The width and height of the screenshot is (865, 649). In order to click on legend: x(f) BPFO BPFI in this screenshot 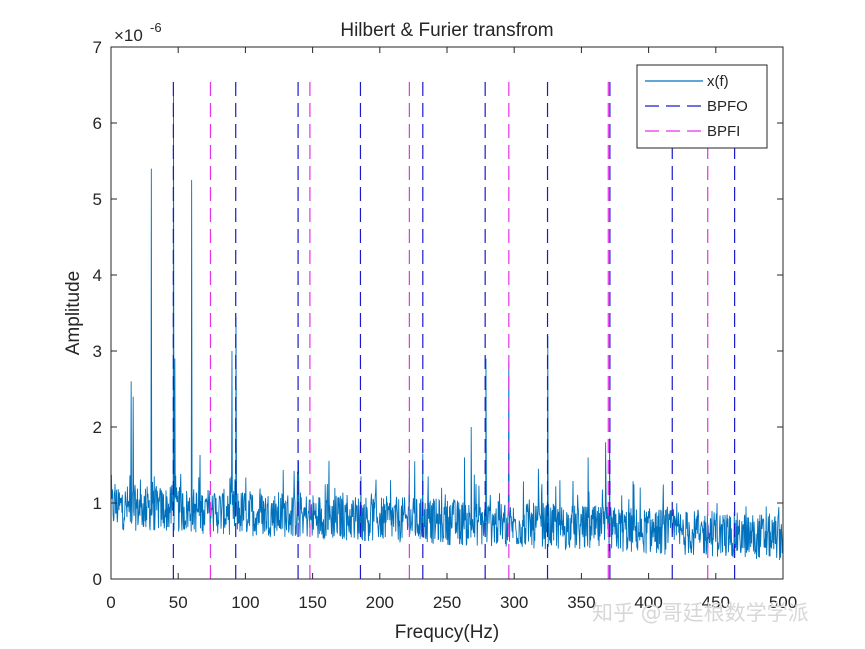, I will do `click(702, 106)`.